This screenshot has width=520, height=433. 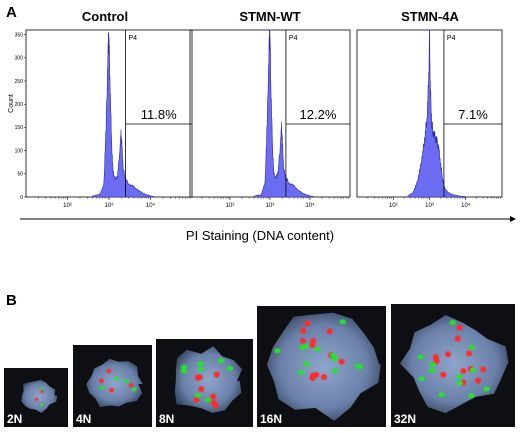 I want to click on histogram-title: STMN-4A, so click(x=430, y=16).